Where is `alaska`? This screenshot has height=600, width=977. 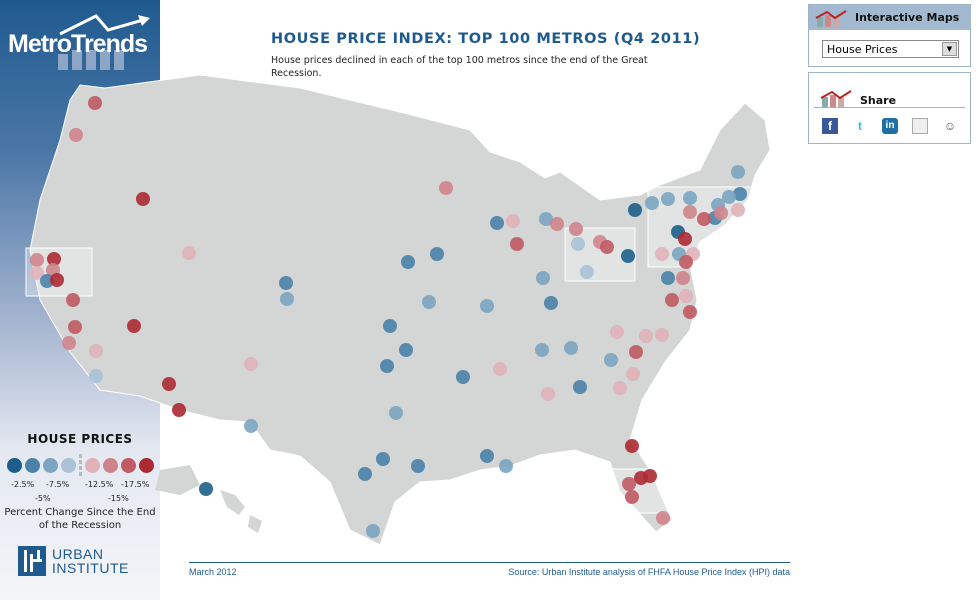
alaska is located at coordinates (177, 480).